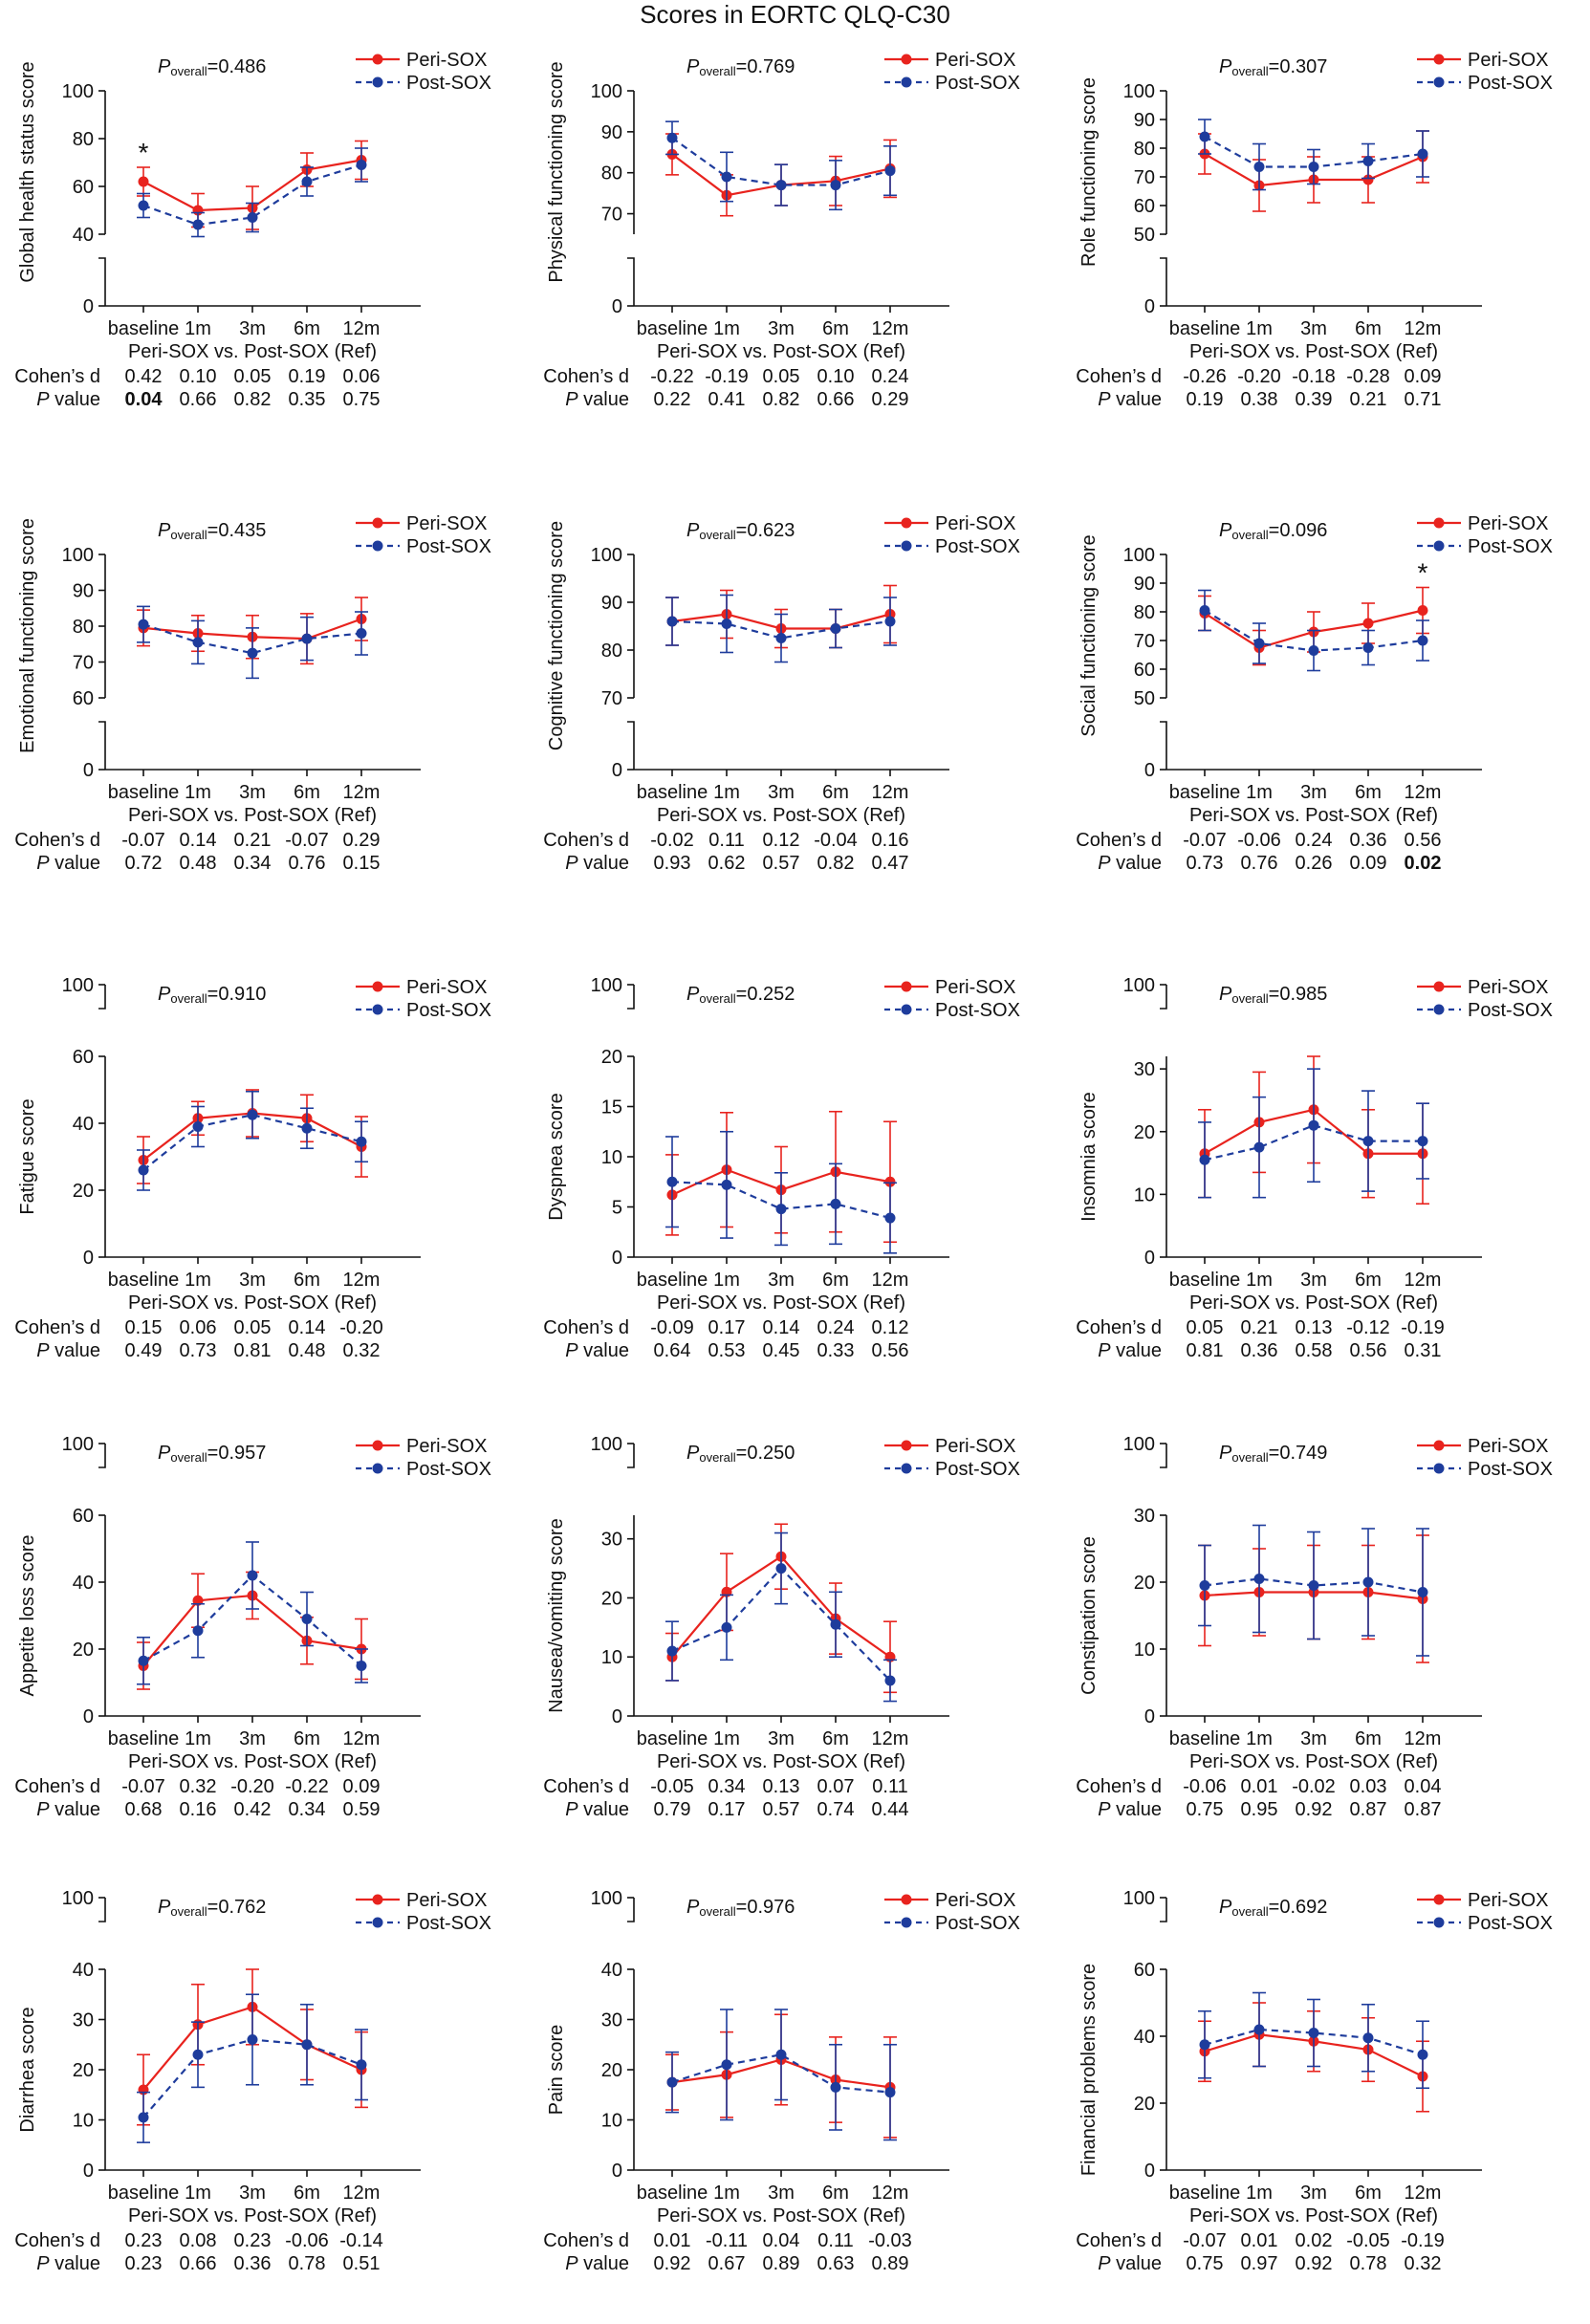 This screenshot has width=1590, height=2324. What do you see at coordinates (836, 2263) in the screenshot?
I see `p-value: 0.63` at bounding box center [836, 2263].